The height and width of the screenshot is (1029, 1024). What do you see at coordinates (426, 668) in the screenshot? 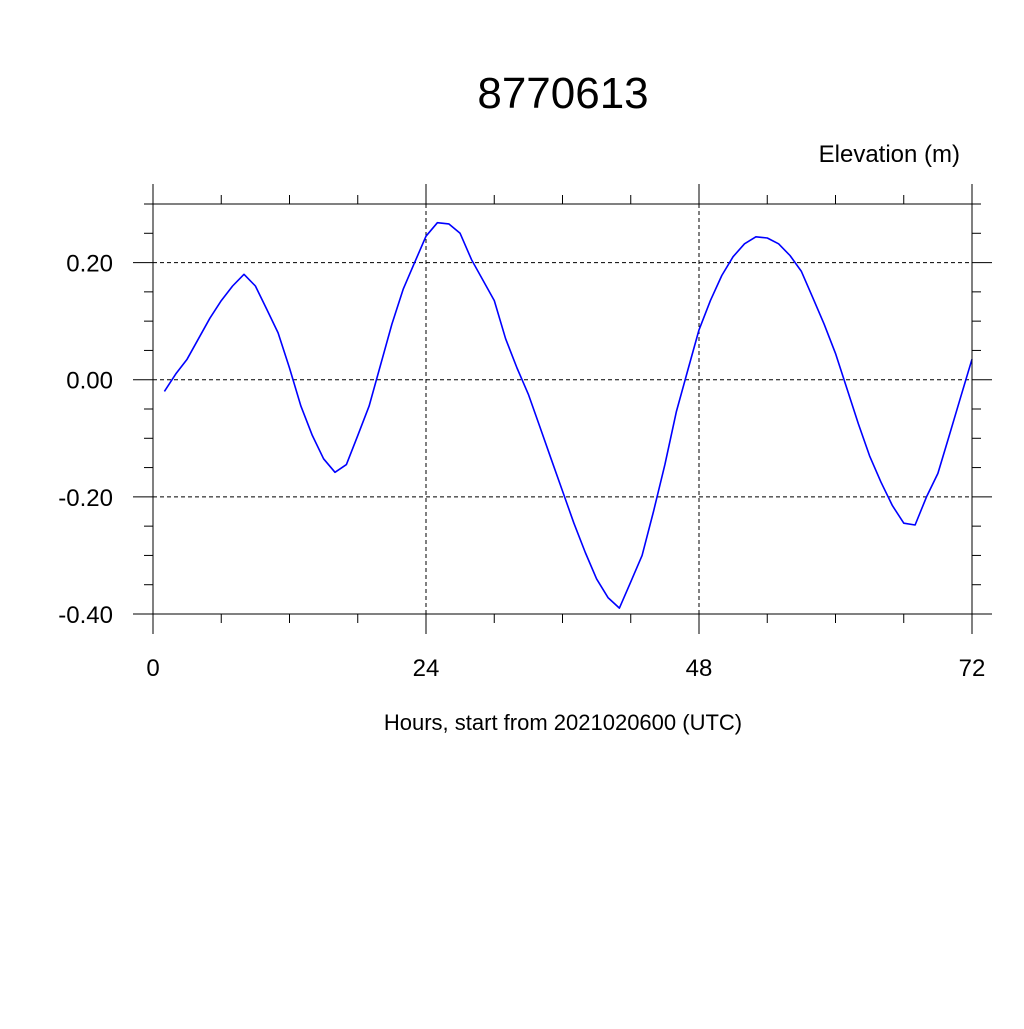
I see `x-tick-label: 24` at bounding box center [426, 668].